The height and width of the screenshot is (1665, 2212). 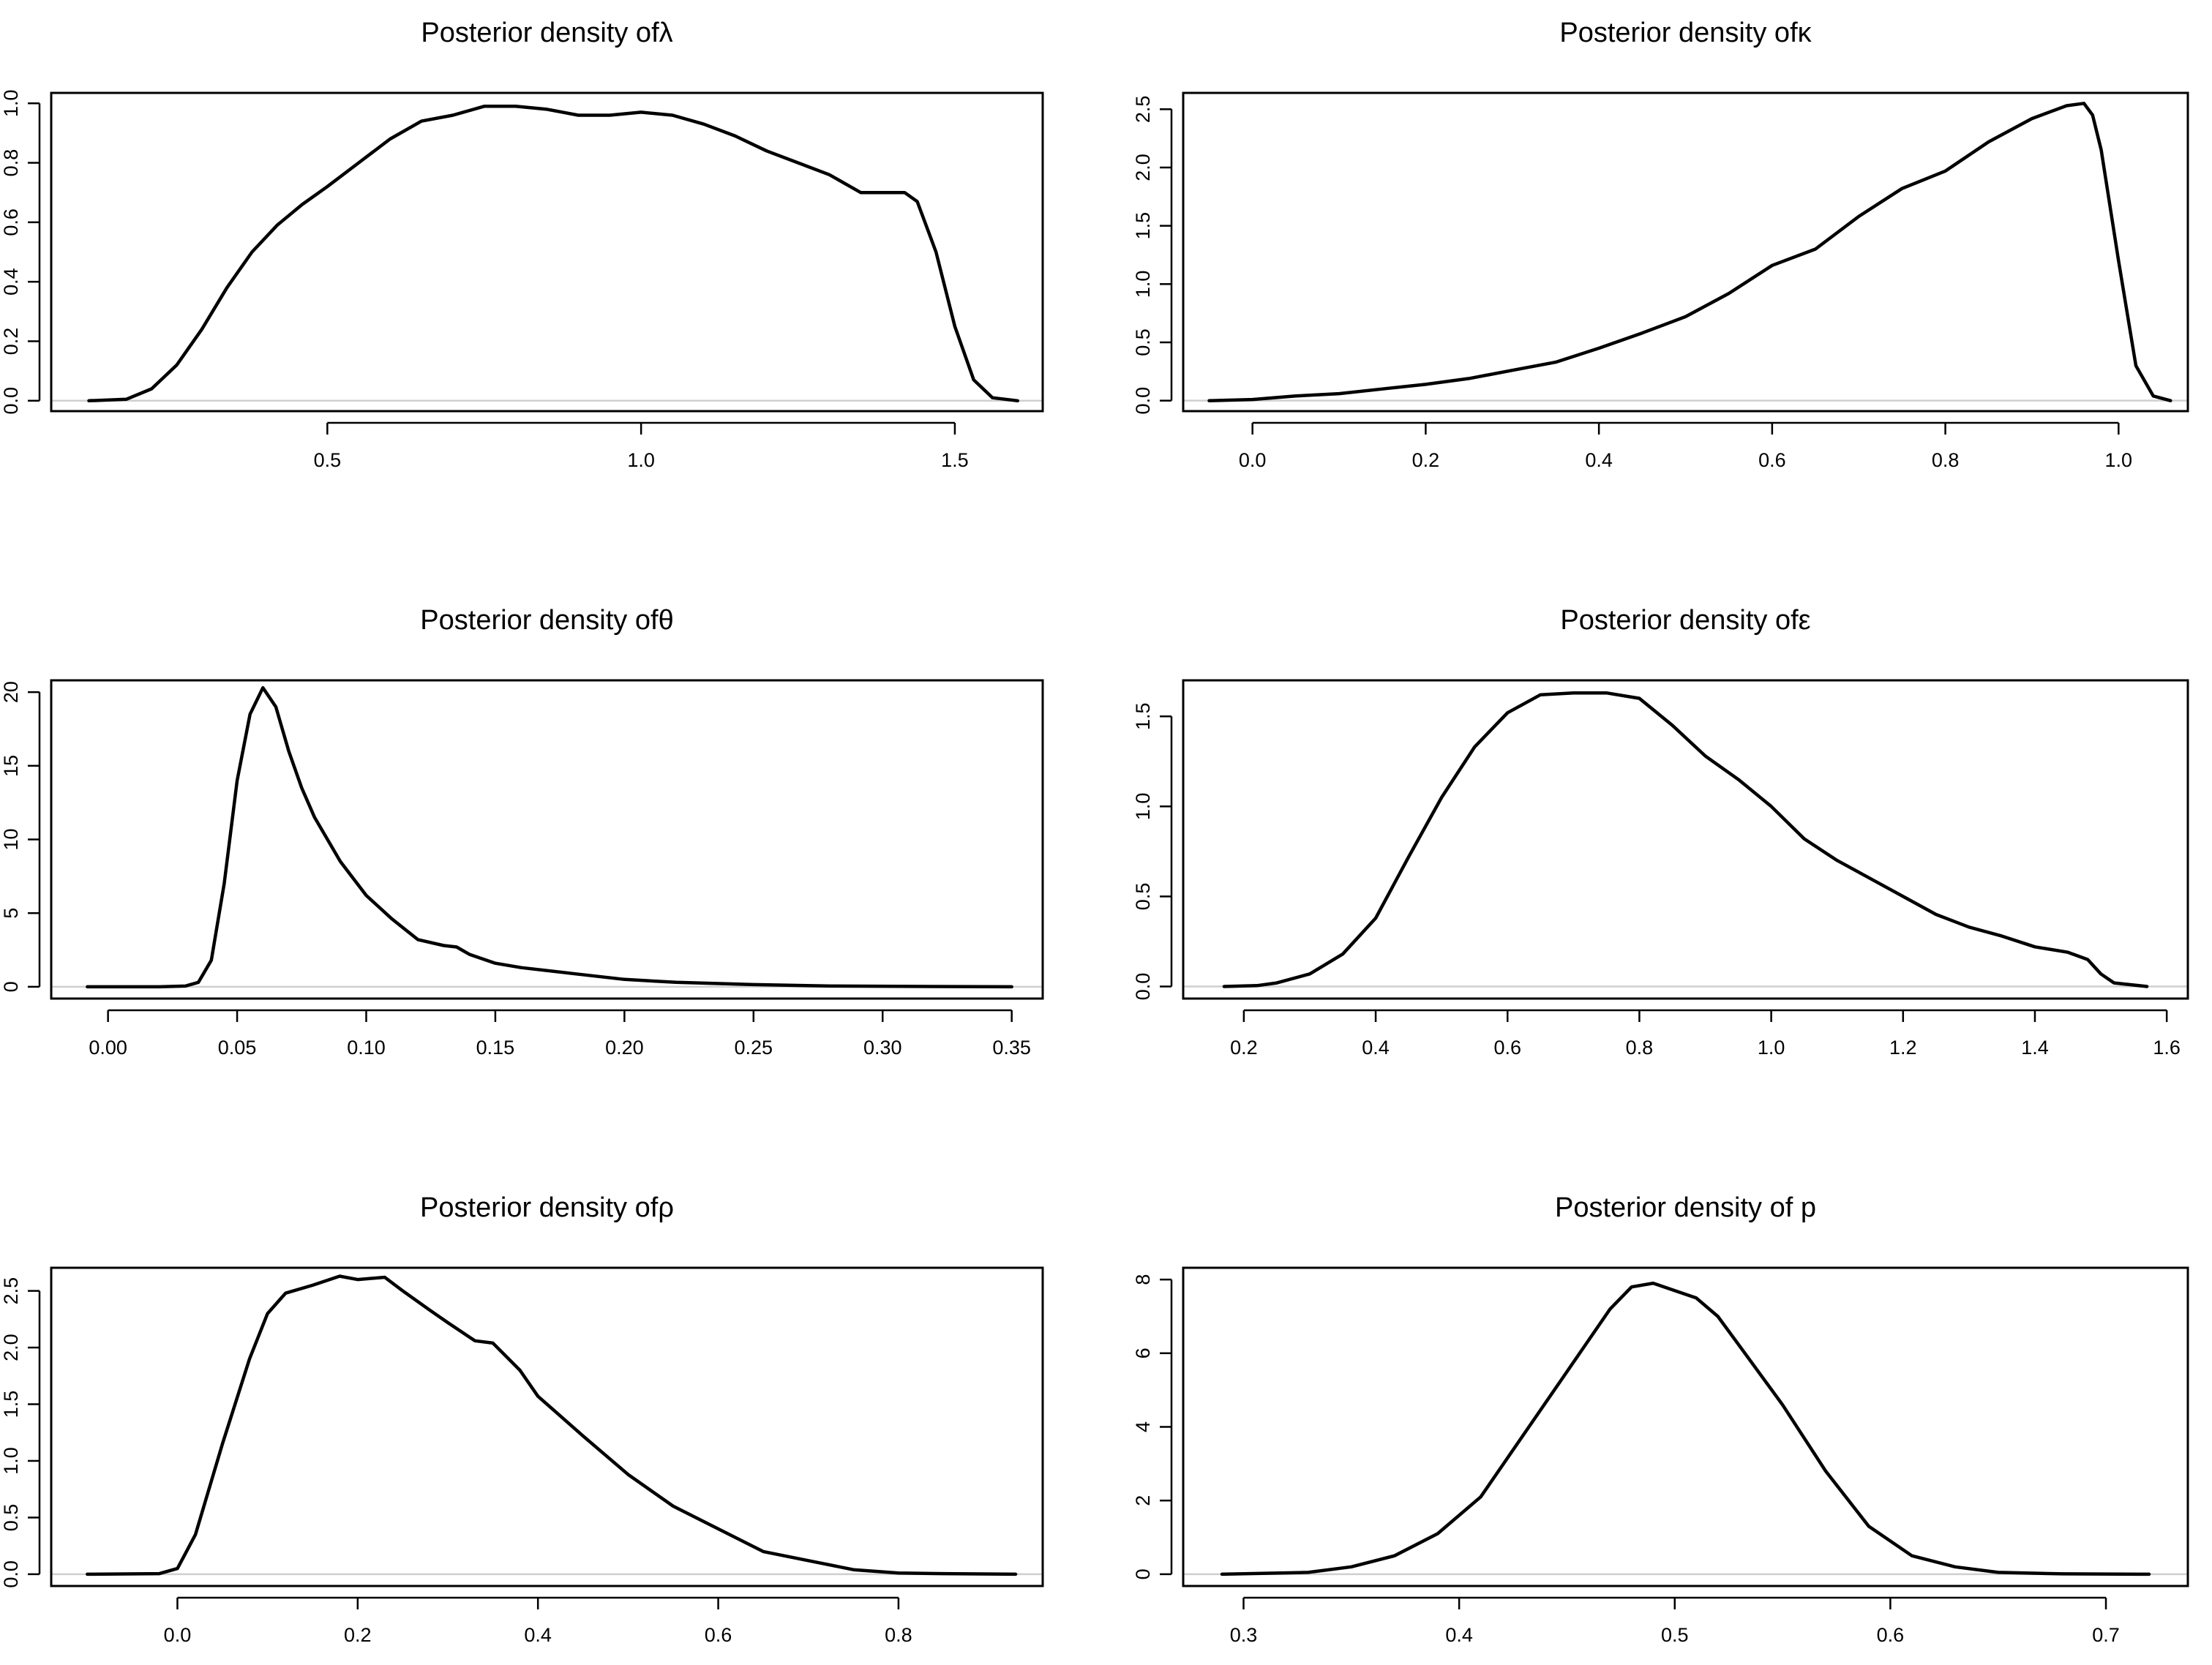 I want to click on x-tick-label: 1.2, so click(x=1903, y=1048).